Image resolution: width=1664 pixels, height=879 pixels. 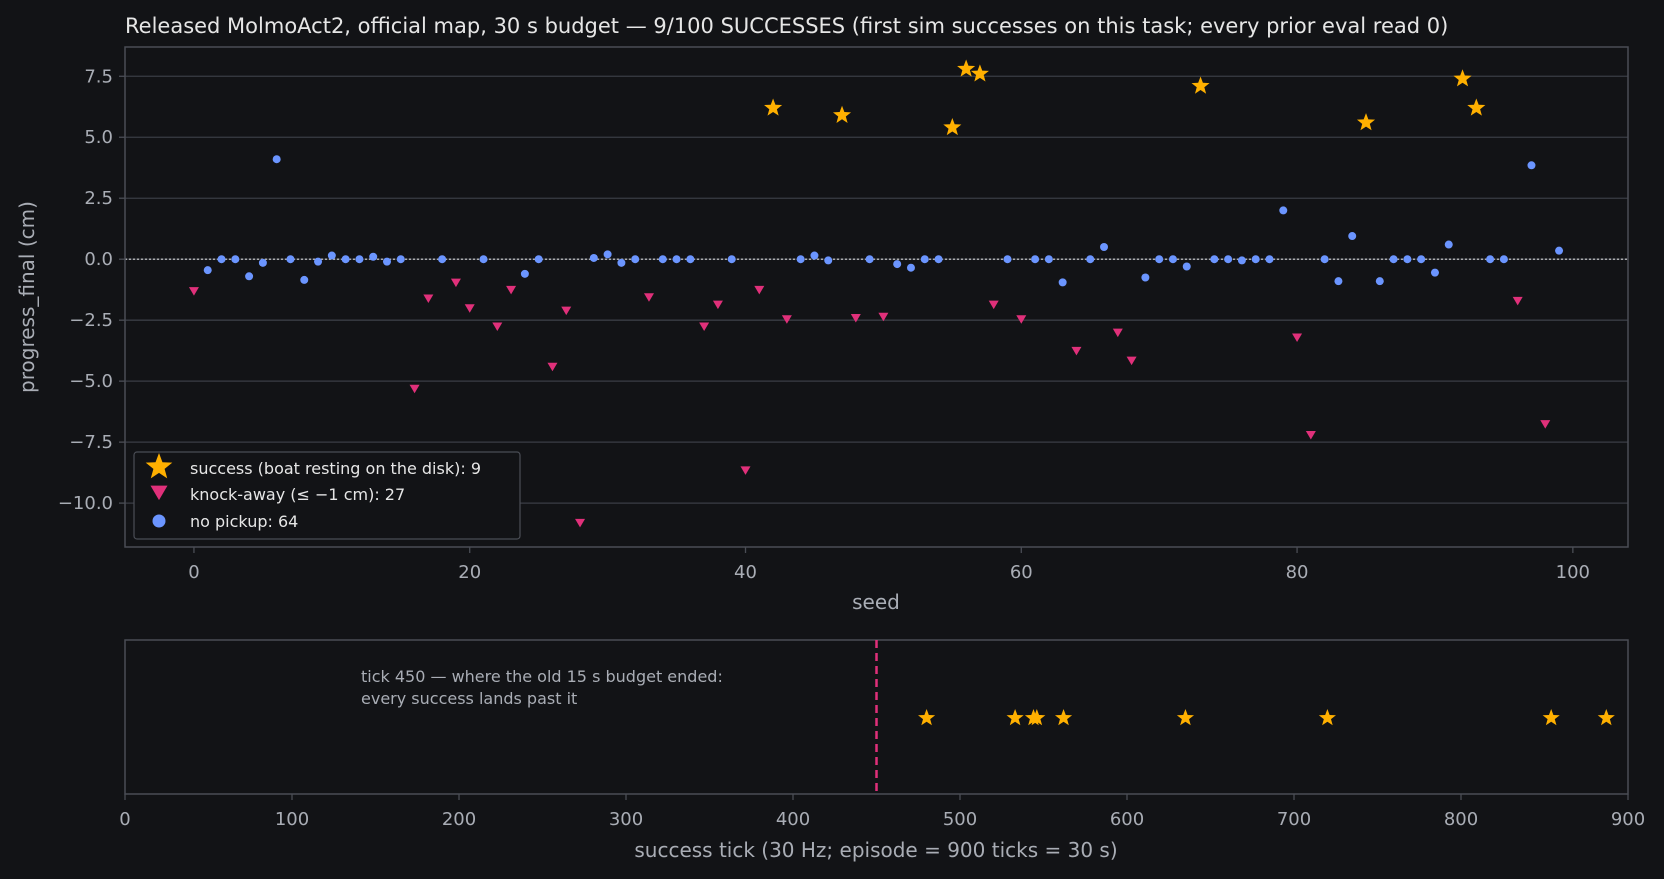 I want to click on top-y-ticks: 7.5 5.0 2.5 0.0 −2.5 −5.0 −7.5 −10.0, so click(x=91, y=290).